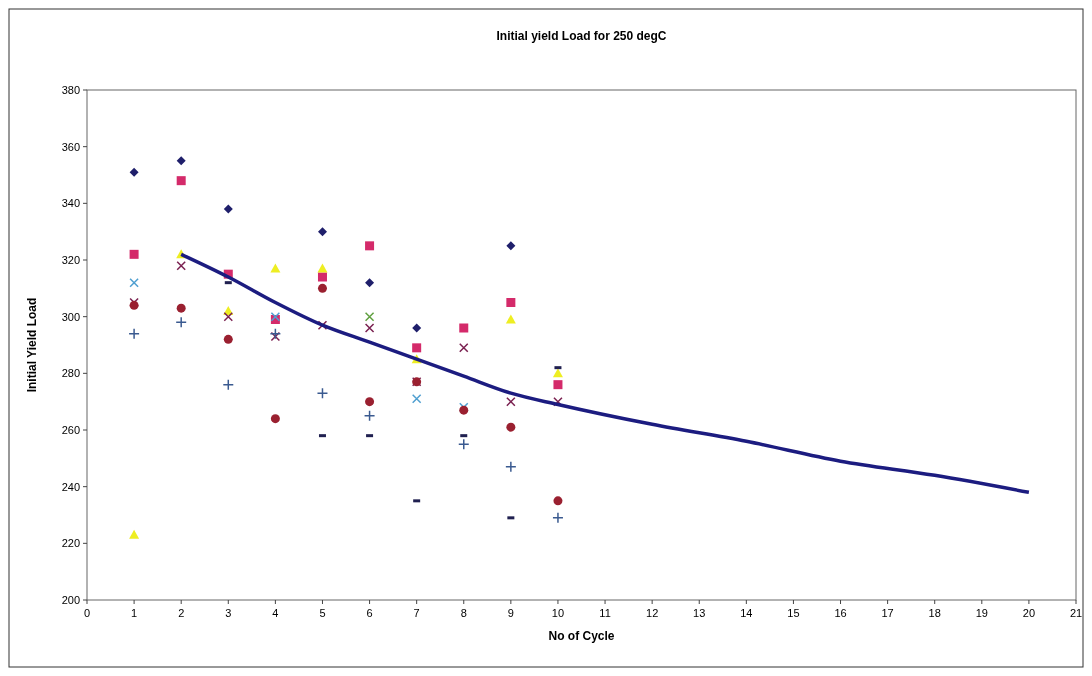 The image size is (1092, 676). I want to click on y-tick-label: 220, so click(70, 543).